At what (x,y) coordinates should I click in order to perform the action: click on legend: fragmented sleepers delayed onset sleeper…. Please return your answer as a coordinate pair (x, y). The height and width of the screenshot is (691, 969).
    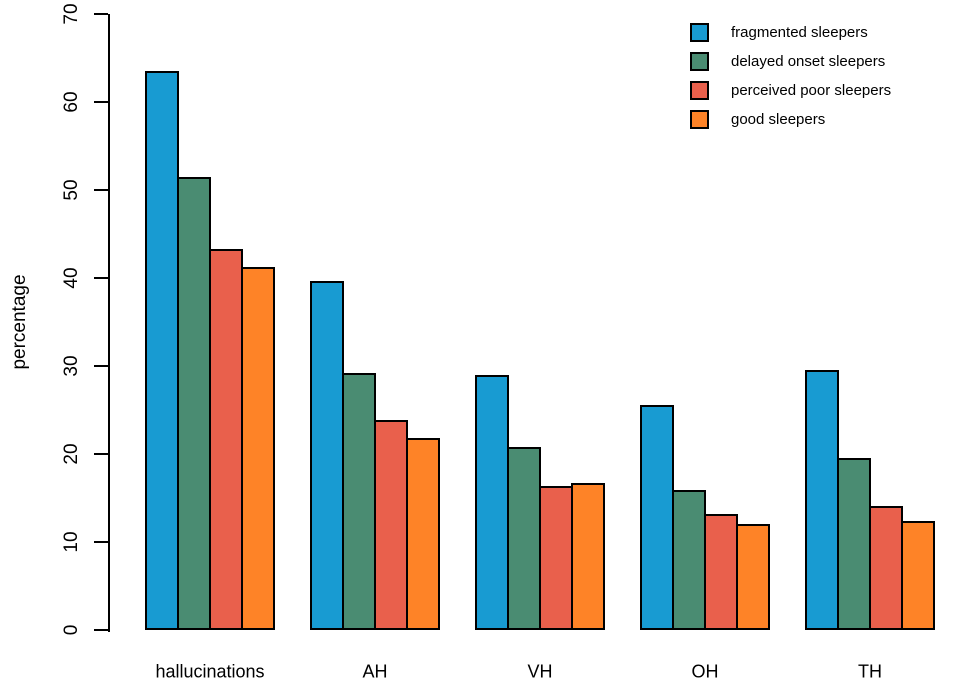
    Looking at the image, I should click on (791, 81).